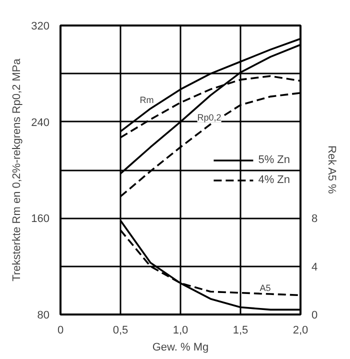  I want to click on annotation: A5, so click(265, 287).